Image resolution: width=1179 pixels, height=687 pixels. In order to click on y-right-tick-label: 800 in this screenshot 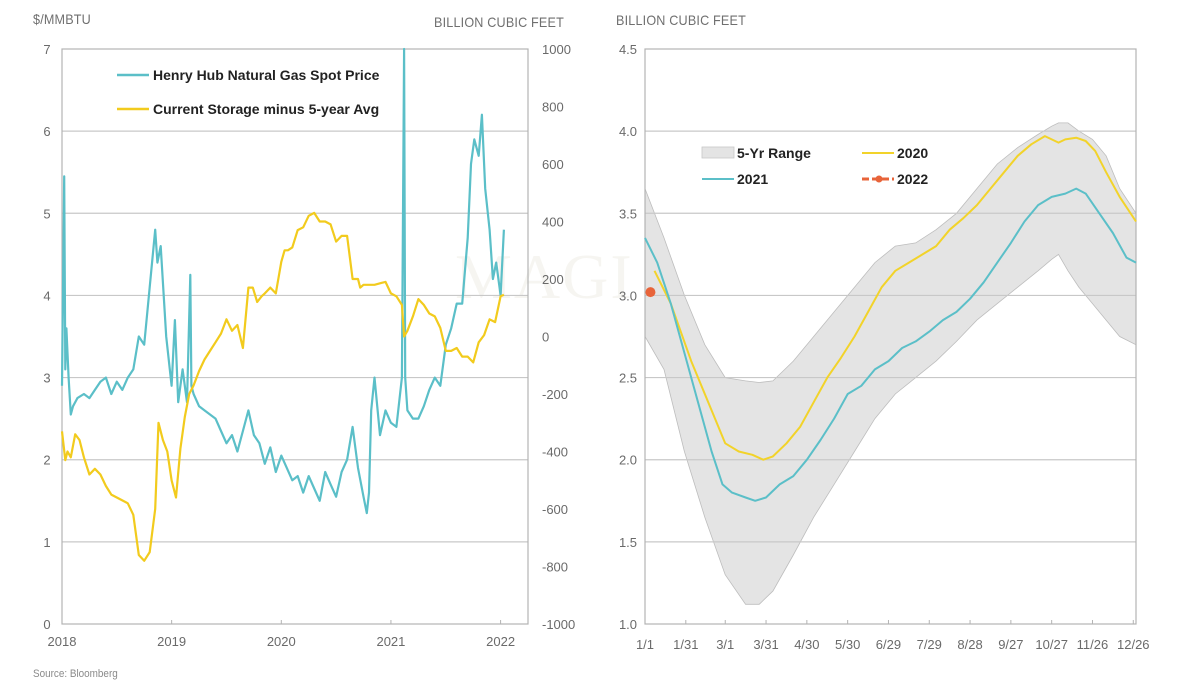, I will do `click(553, 107)`.